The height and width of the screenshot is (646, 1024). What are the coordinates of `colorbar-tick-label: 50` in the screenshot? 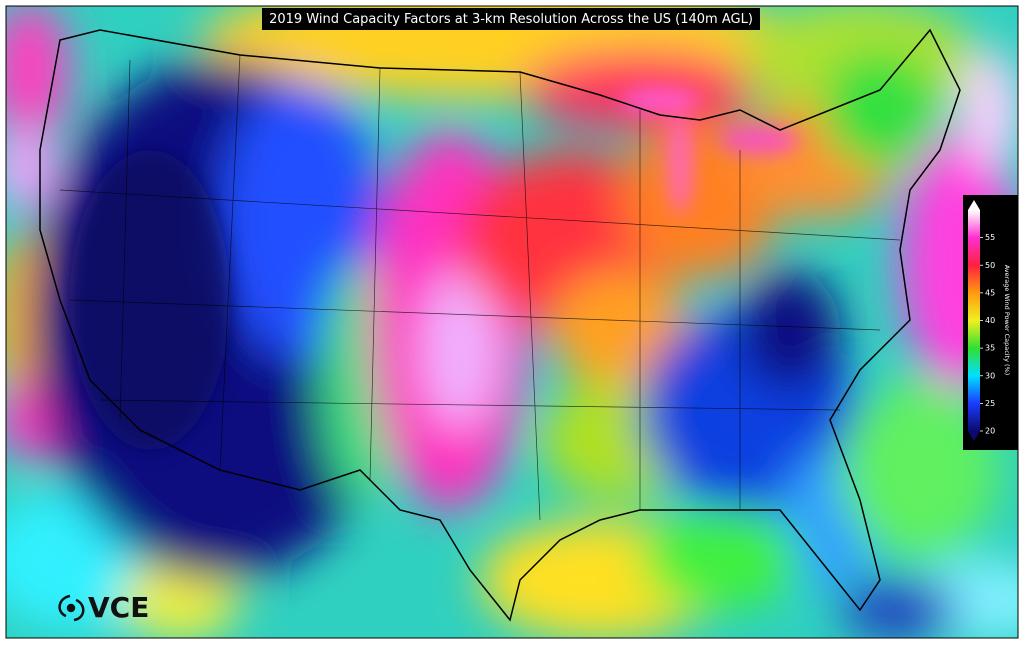 It's located at (990, 265).